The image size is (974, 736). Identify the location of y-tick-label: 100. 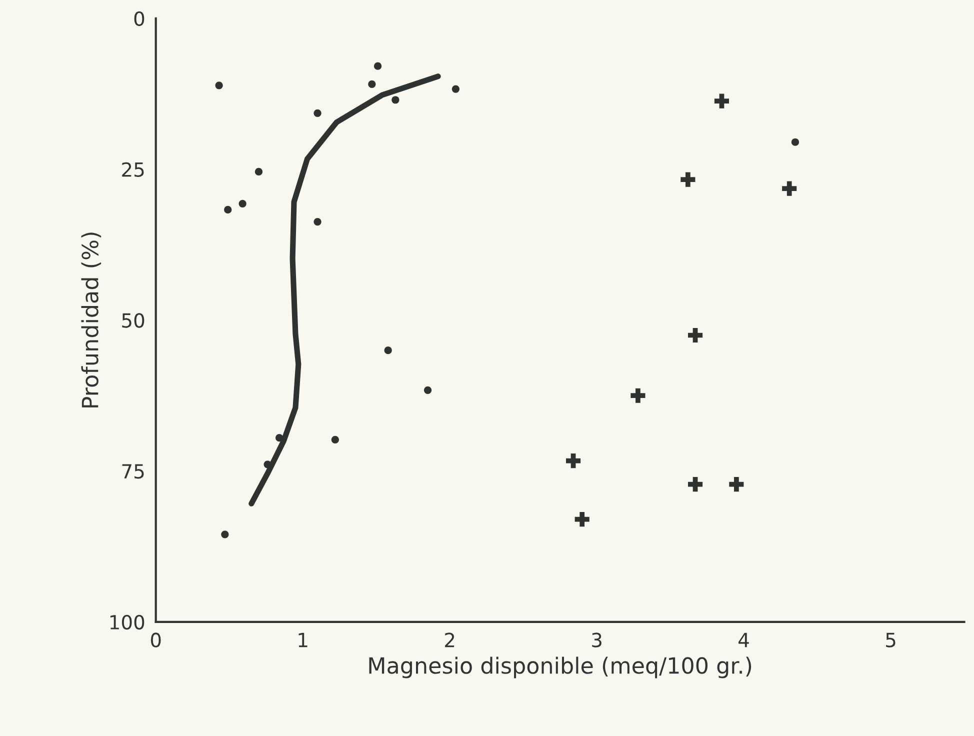
(127, 622).